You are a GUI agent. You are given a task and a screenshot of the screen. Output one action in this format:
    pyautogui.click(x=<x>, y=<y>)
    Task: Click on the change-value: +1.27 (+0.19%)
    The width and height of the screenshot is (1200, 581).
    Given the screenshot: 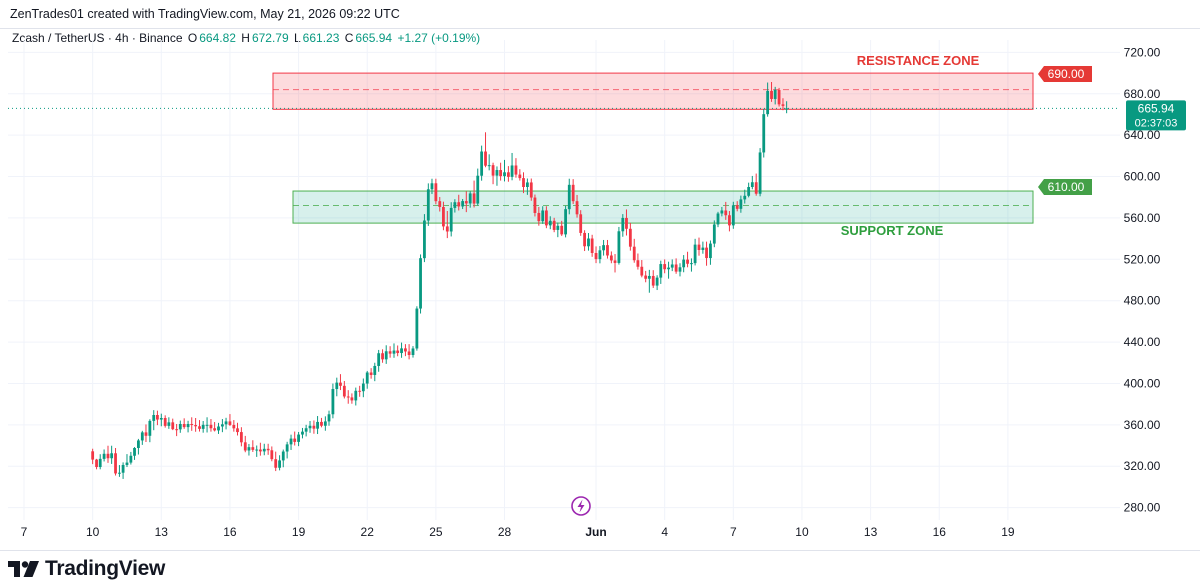 What is the action you would take?
    pyautogui.click(x=439, y=38)
    